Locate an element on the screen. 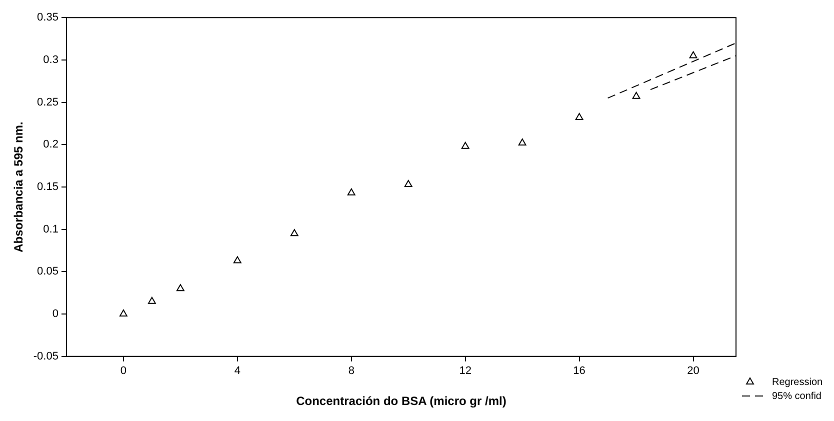 Image resolution: width=834 pixels, height=421 pixels. x-axis-title: Concentración do BSA (micro gr /ml) is located at coordinates (401, 401).